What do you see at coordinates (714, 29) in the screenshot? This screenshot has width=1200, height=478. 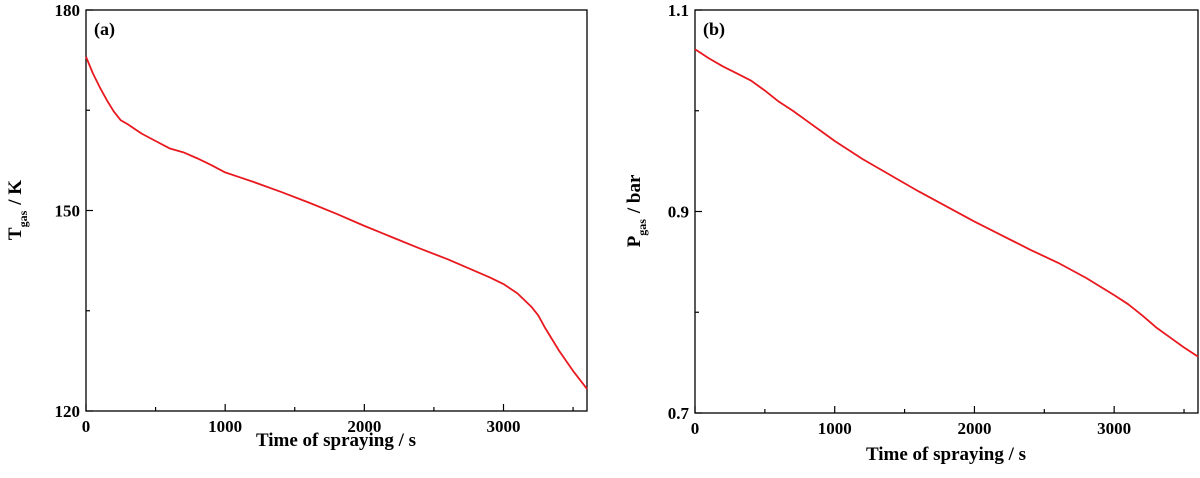 I see `panel-label-b: (b)` at bounding box center [714, 29].